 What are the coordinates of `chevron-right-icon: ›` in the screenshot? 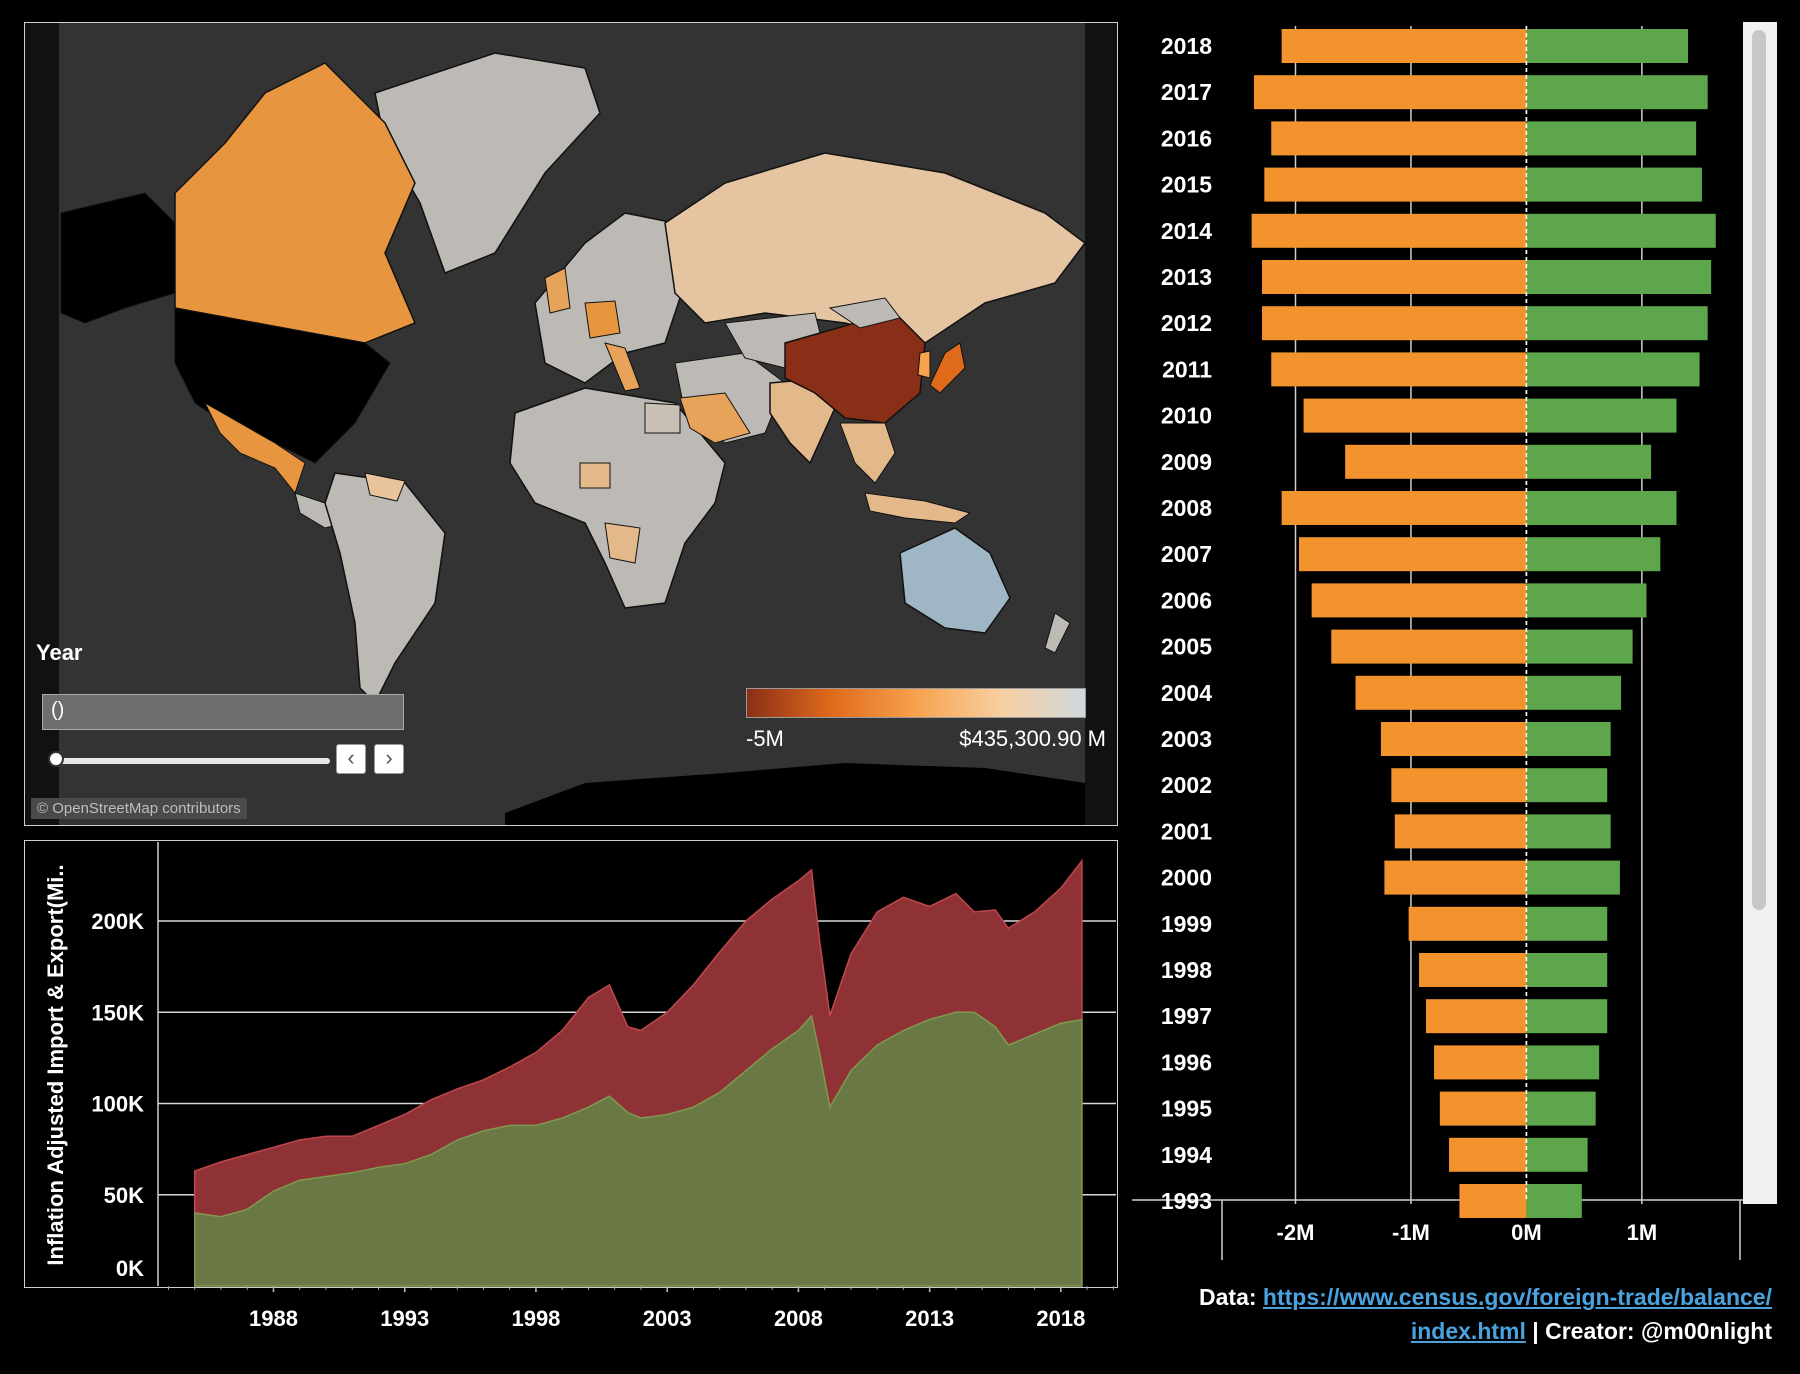 It's located at (389, 757).